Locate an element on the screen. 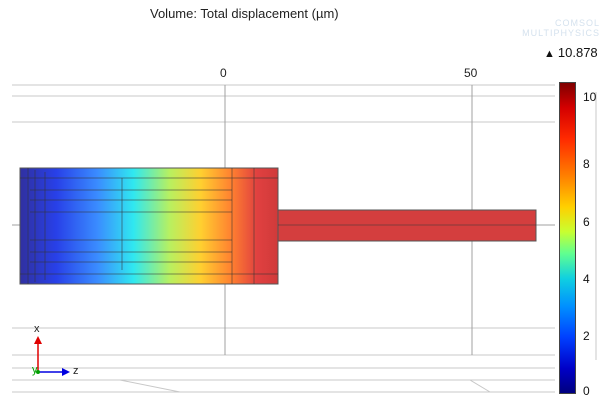 The height and width of the screenshot is (398, 600). cylinder-body is located at coordinates (149, 226).